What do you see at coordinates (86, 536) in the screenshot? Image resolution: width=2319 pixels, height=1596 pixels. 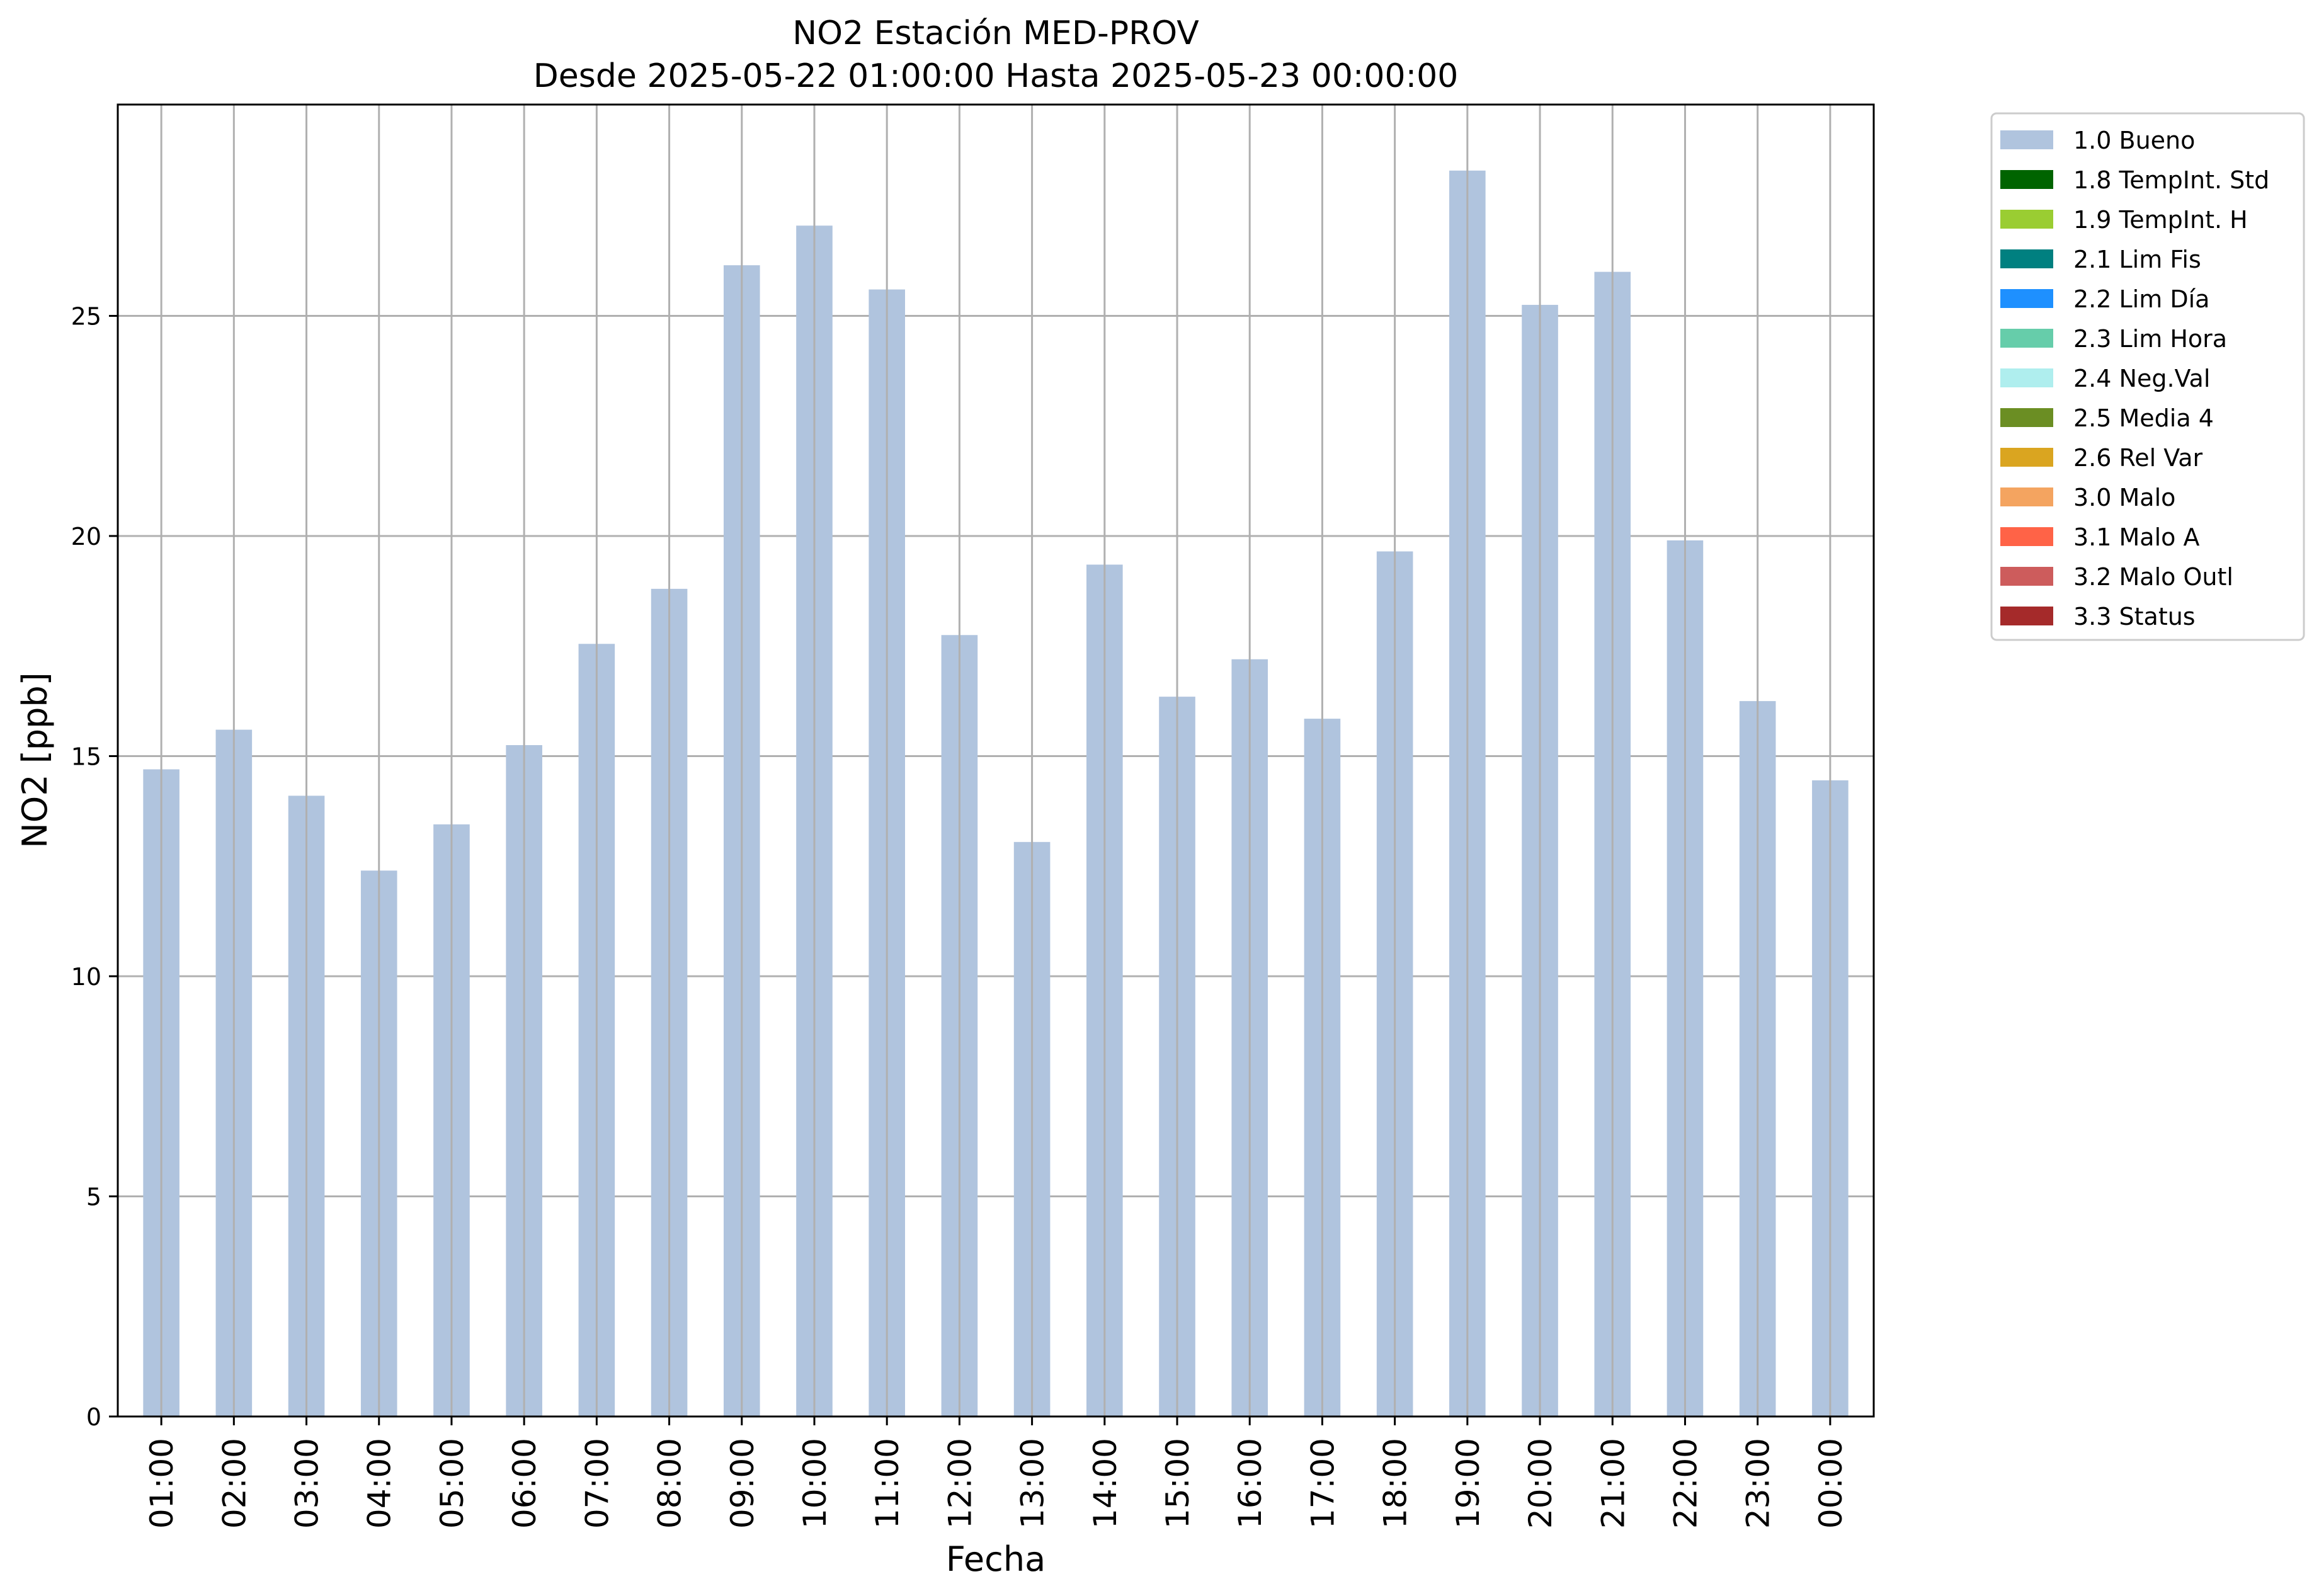 I see `y-tick-label: 20` at bounding box center [86, 536].